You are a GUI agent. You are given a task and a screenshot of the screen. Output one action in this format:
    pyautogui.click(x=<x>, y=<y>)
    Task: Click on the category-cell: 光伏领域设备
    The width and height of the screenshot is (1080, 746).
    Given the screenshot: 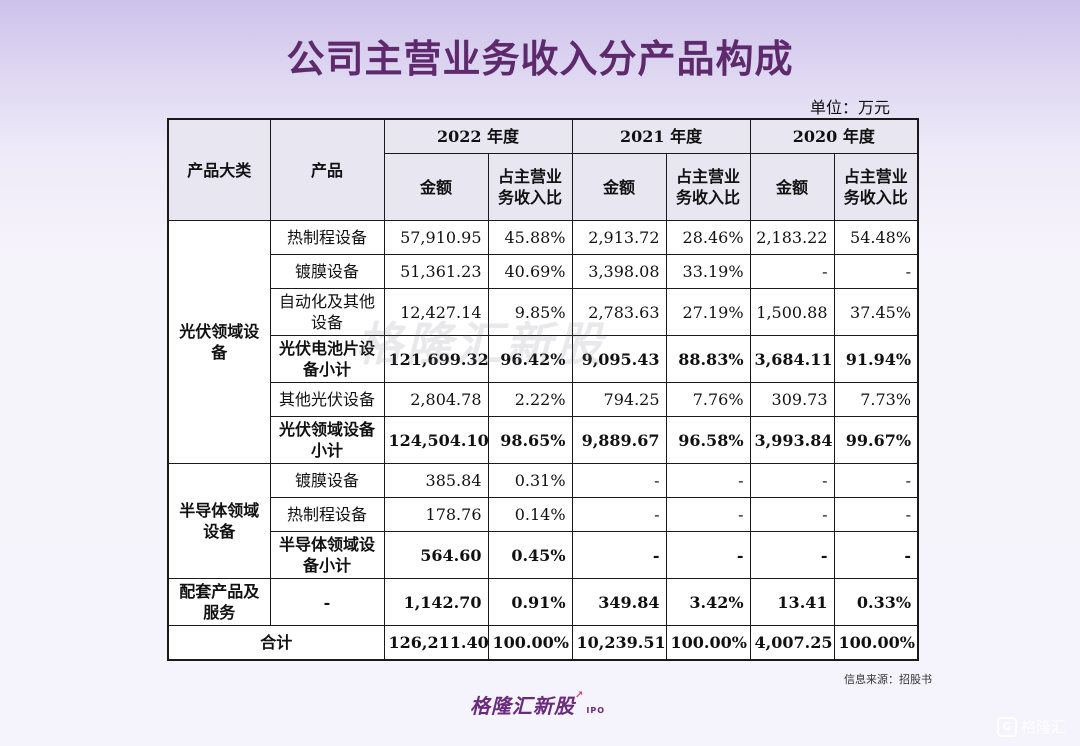 What is the action you would take?
    pyautogui.click(x=219, y=342)
    